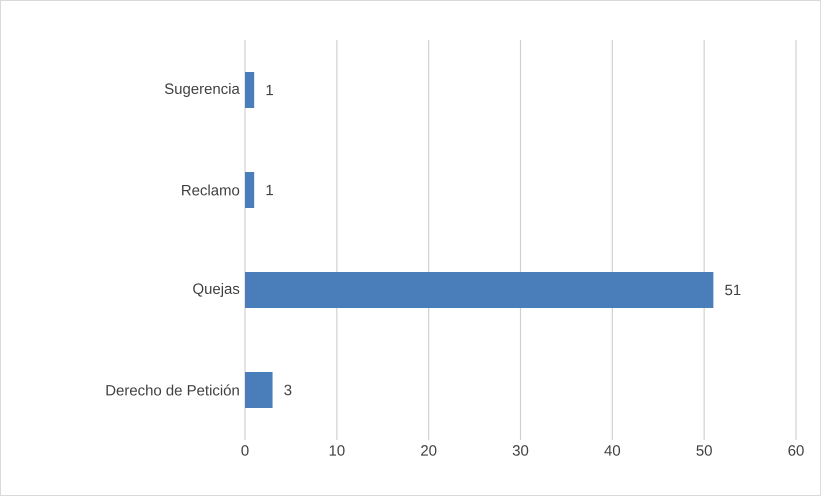 The image size is (821, 496). Describe the element at coordinates (428, 450) in the screenshot. I see `x-tick-label: 20` at that location.